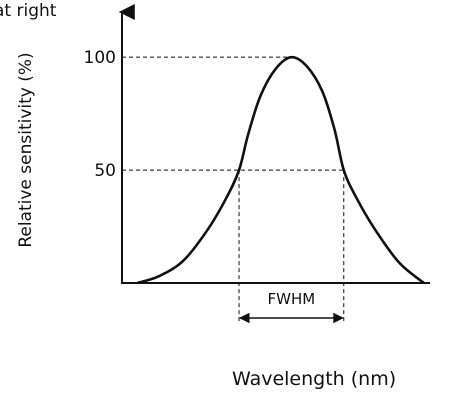  What do you see at coordinates (314, 379) in the screenshot?
I see `x-axis-label: Wavelength (nm)` at bounding box center [314, 379].